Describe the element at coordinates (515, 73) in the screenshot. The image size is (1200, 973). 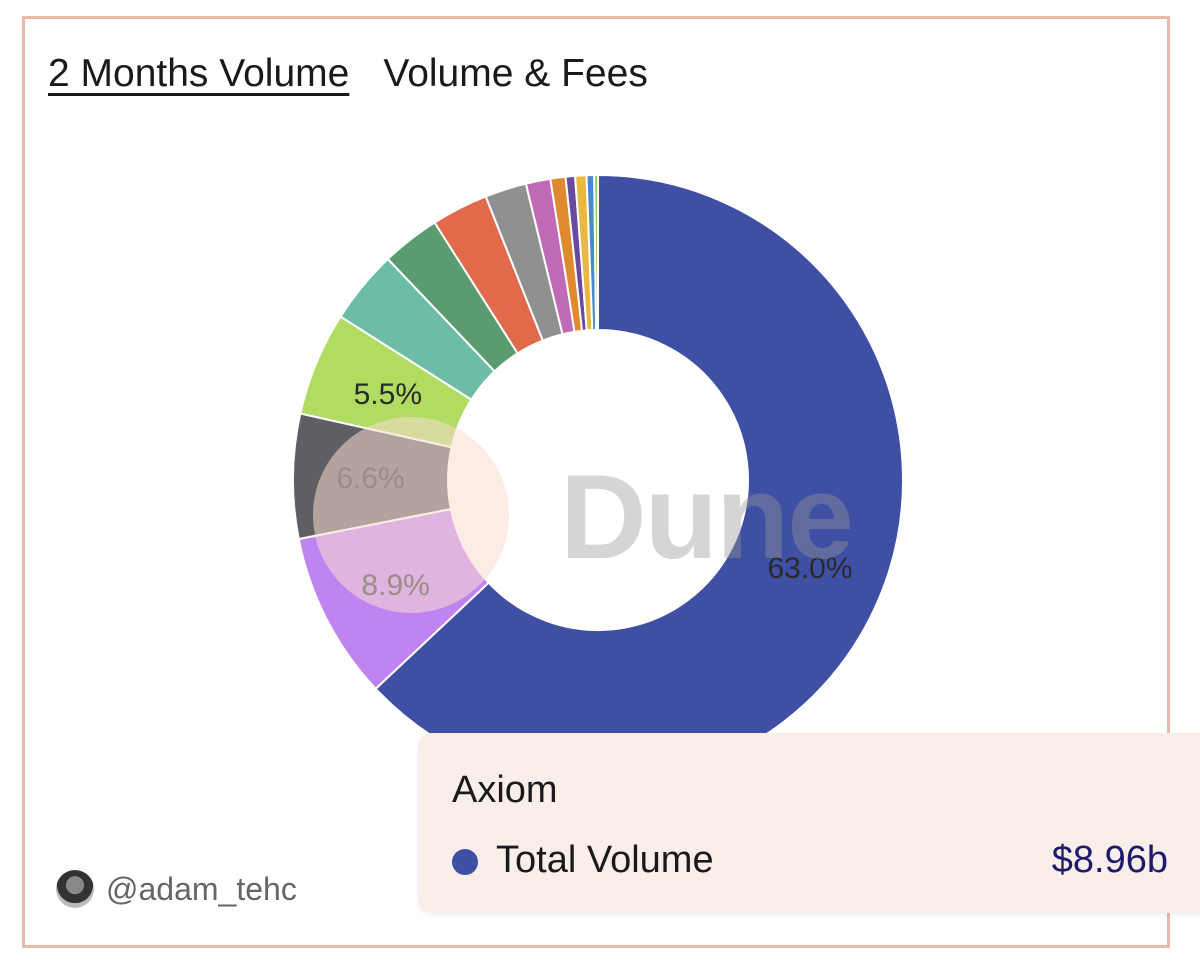
I see `tab-volume-fees: Volume & Fees` at that location.